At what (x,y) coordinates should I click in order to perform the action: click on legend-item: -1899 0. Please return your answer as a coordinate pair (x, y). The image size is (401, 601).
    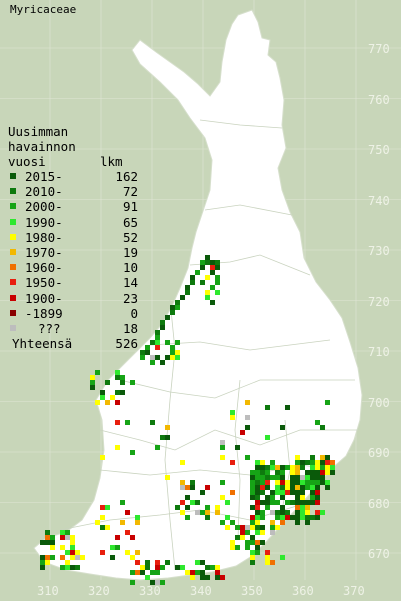
    Looking at the image, I should click on (73, 313).